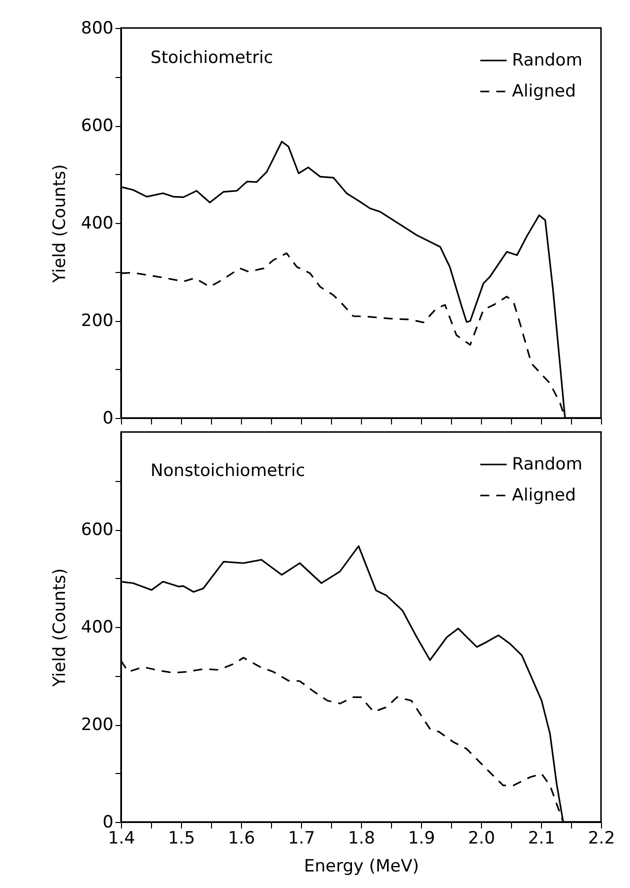 Image resolution: width=630 pixels, height=888 pixels. What do you see at coordinates (212, 58) in the screenshot?
I see `text: Stoichiometric` at bounding box center [212, 58].